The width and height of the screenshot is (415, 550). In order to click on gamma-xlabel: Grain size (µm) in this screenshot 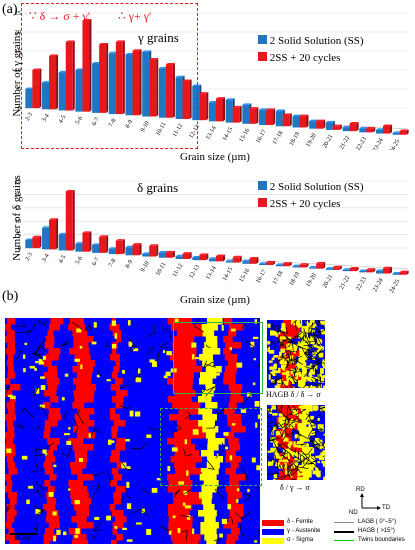, I will do `click(215, 157)`.